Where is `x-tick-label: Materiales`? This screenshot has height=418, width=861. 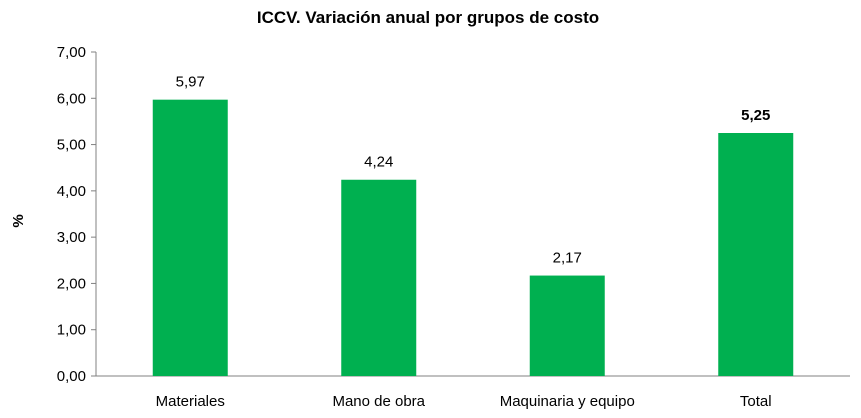 x-tick-label: Materiales is located at coordinates (190, 401).